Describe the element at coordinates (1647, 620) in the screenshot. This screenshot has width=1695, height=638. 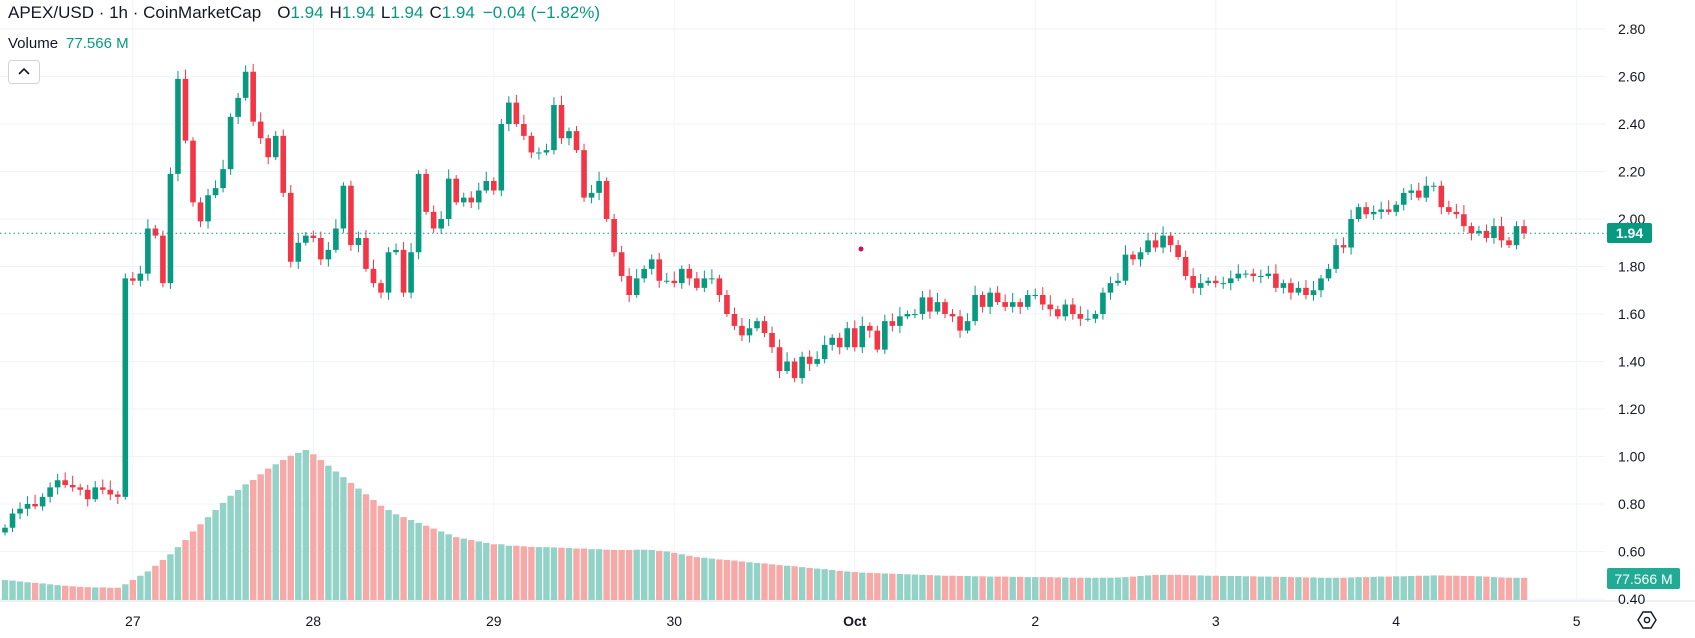
I see `chart-settings-button` at that location.